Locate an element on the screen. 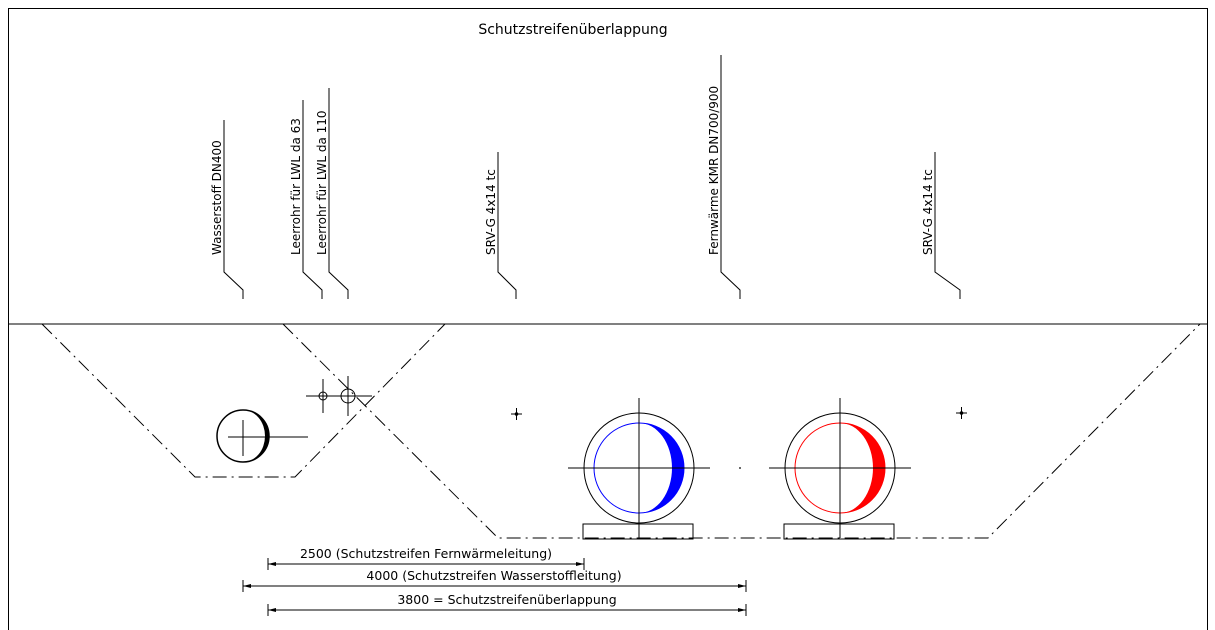  label-leerrohr-110-text: Leerrohr für LWL da 110 is located at coordinates (322, 182).